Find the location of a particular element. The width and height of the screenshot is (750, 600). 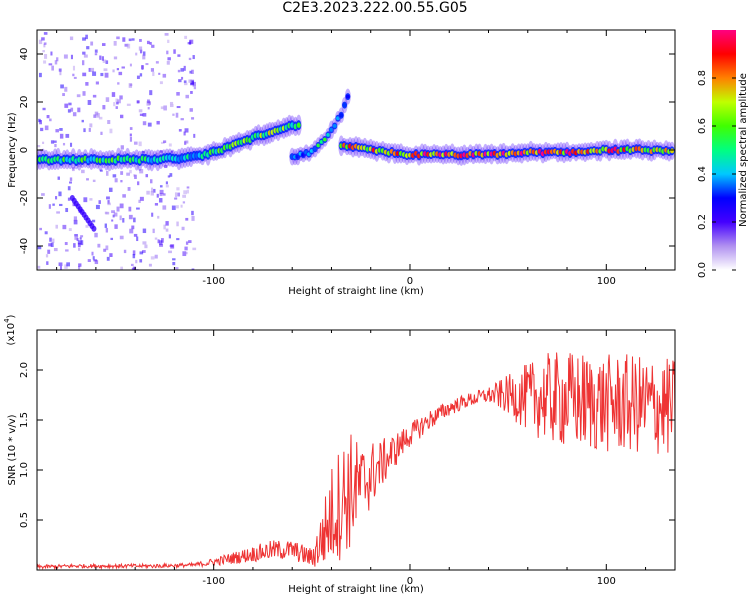

spectrogram-y-tick-label: -20 is located at coordinates (24, 198).